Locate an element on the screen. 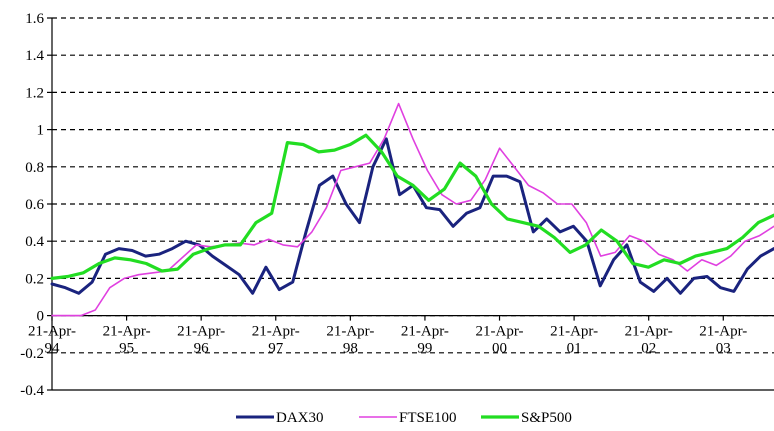  y-tick-label: 1 is located at coordinates (41, 131).